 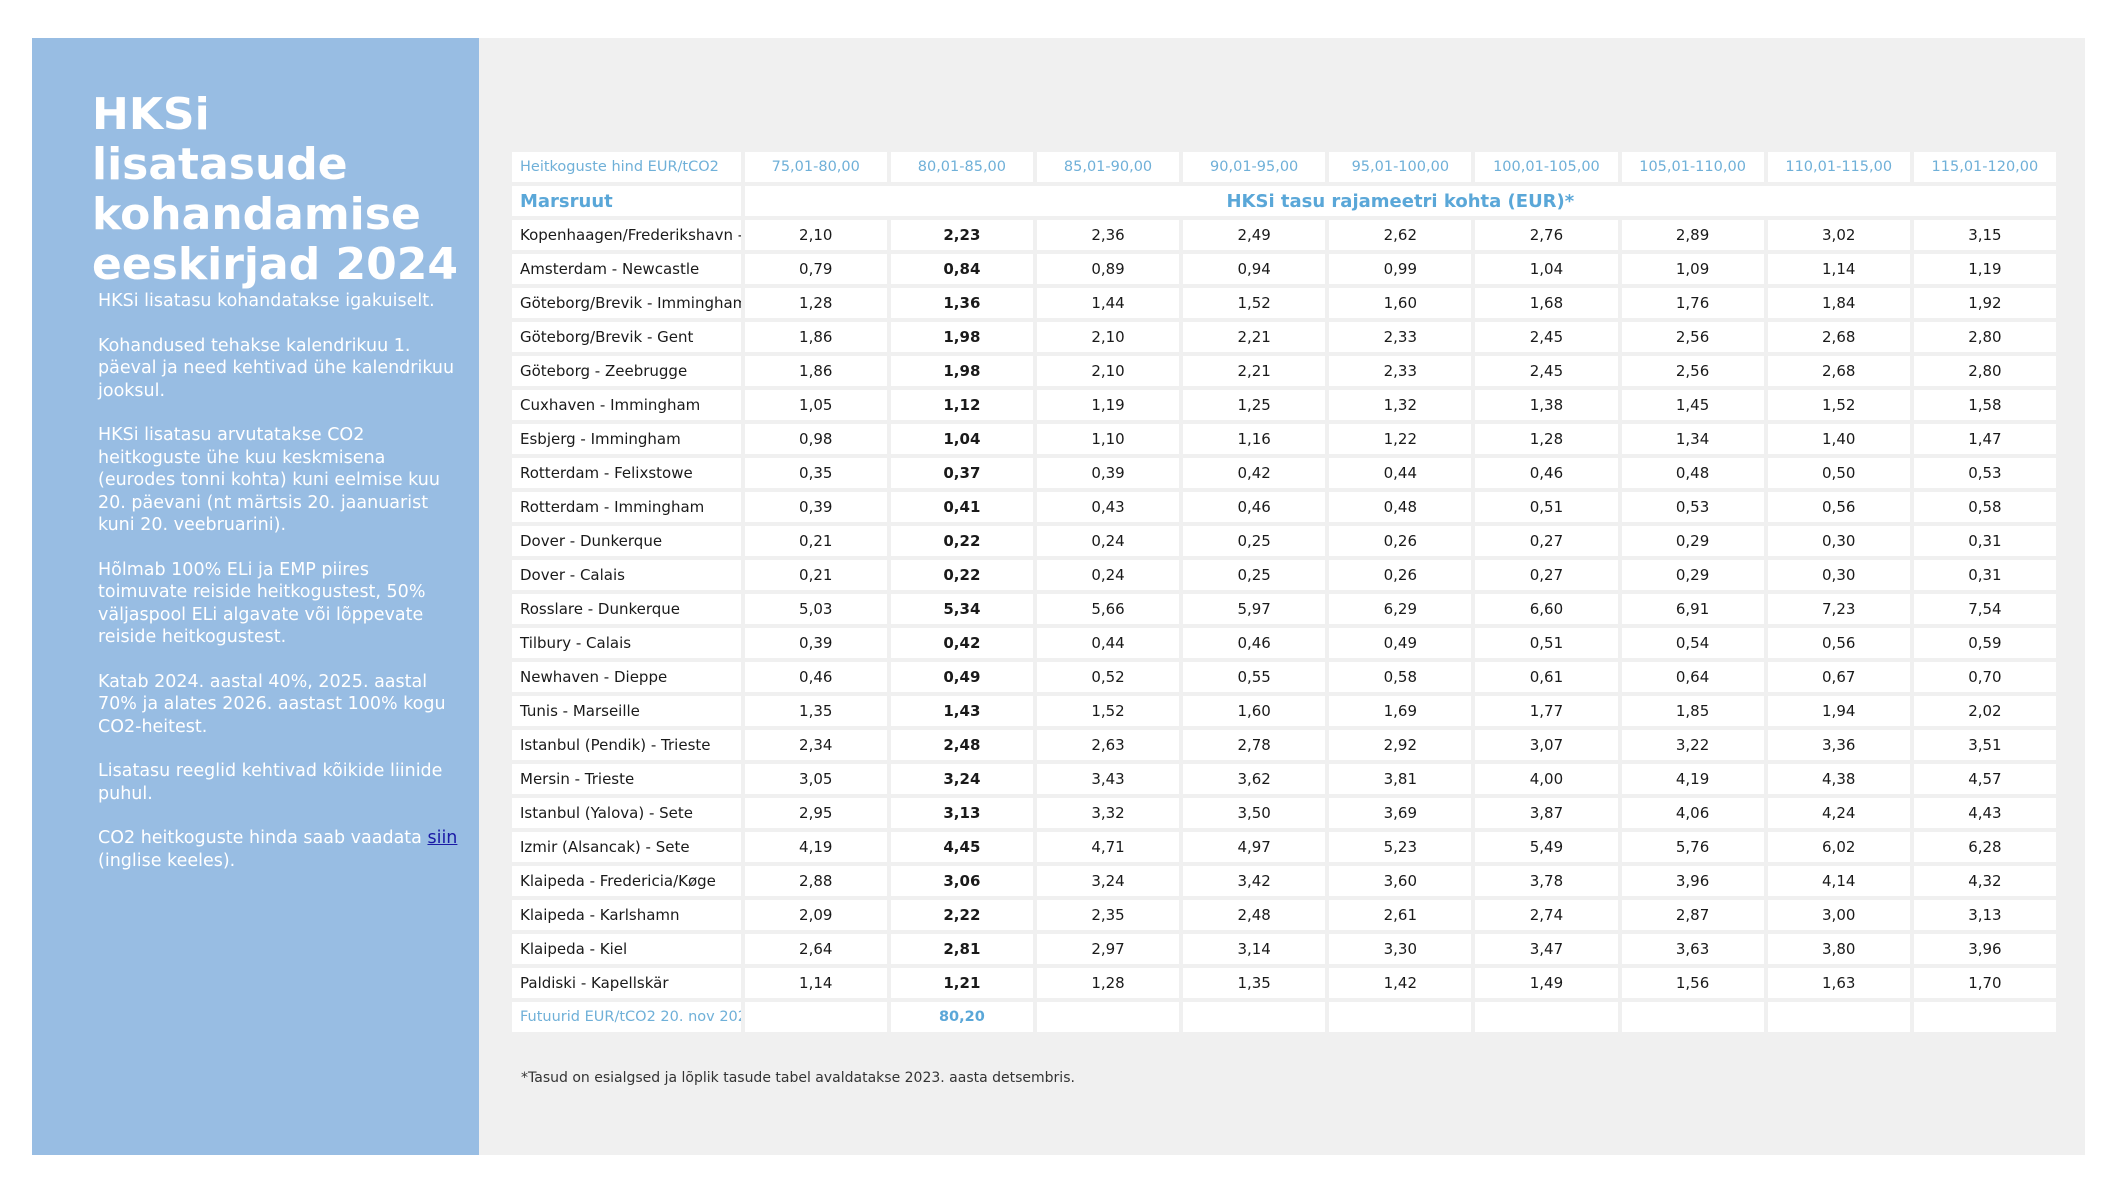 I want to click on fee-cell: 0,49, so click(x=961, y=677).